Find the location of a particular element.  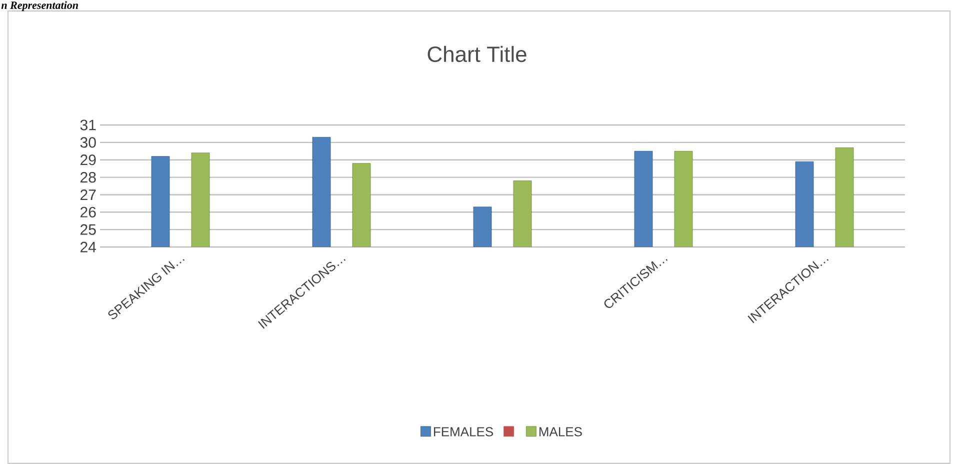

y-tick-label: 26 is located at coordinates (88, 212).